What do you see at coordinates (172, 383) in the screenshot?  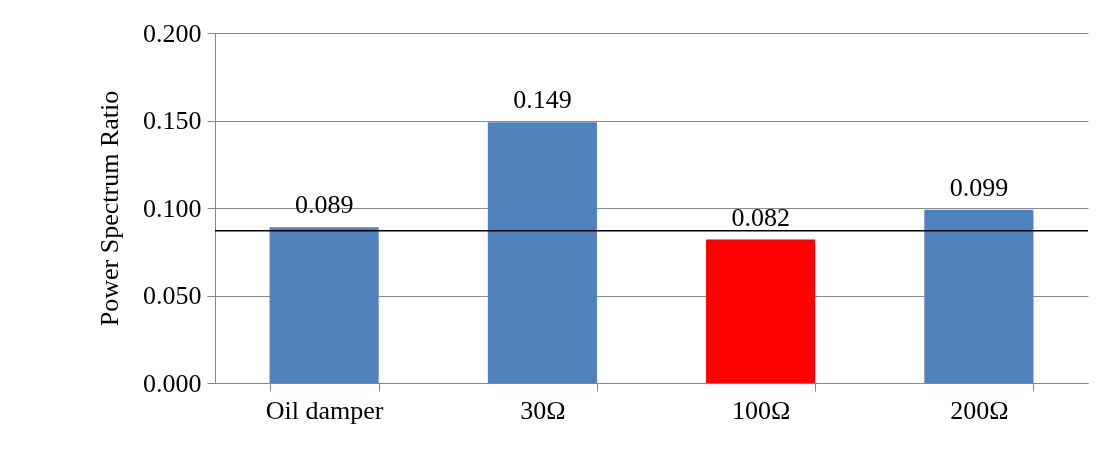 I see `y-tick-label: 0.000` at bounding box center [172, 383].